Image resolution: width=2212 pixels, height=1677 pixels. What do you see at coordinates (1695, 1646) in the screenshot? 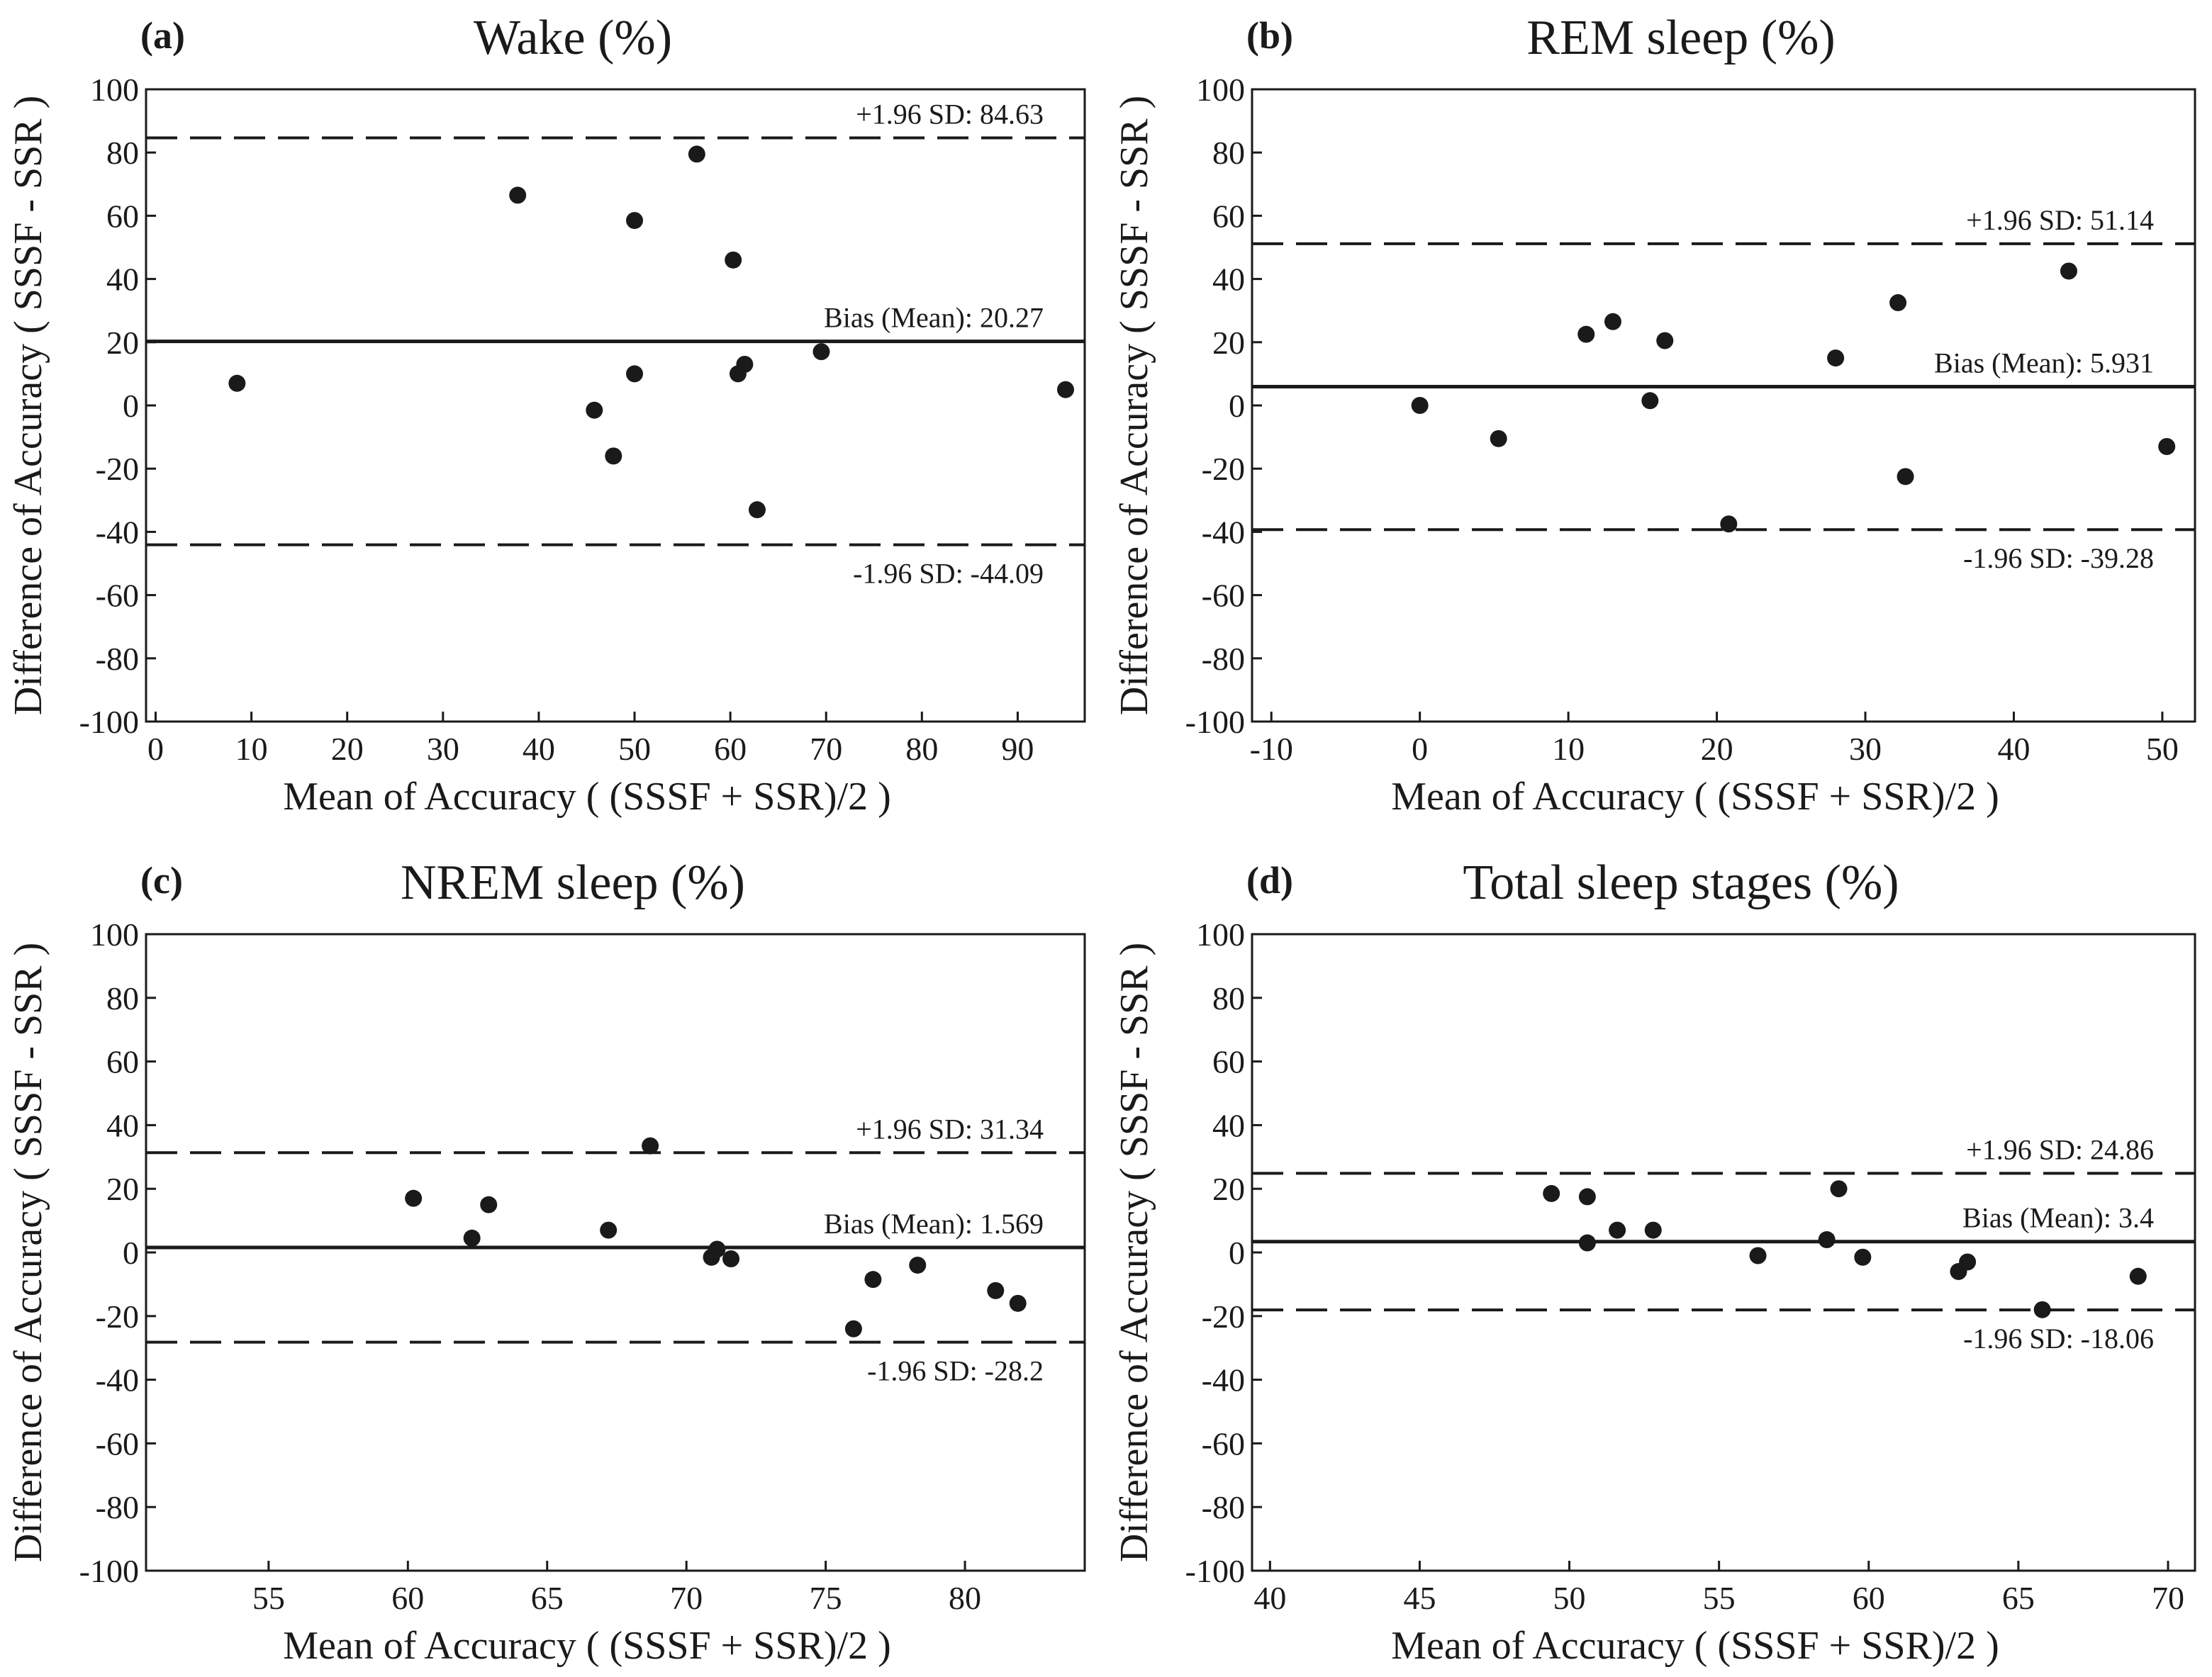
I see `x-axis-label: Mean of Accuracy ( (SSSF + SSR)/2 )` at bounding box center [1695, 1646].